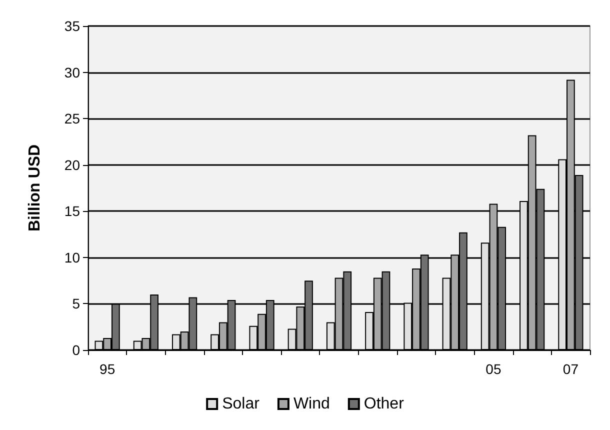  What do you see at coordinates (494, 369) in the screenshot?
I see `x-tick-label: 05` at bounding box center [494, 369].